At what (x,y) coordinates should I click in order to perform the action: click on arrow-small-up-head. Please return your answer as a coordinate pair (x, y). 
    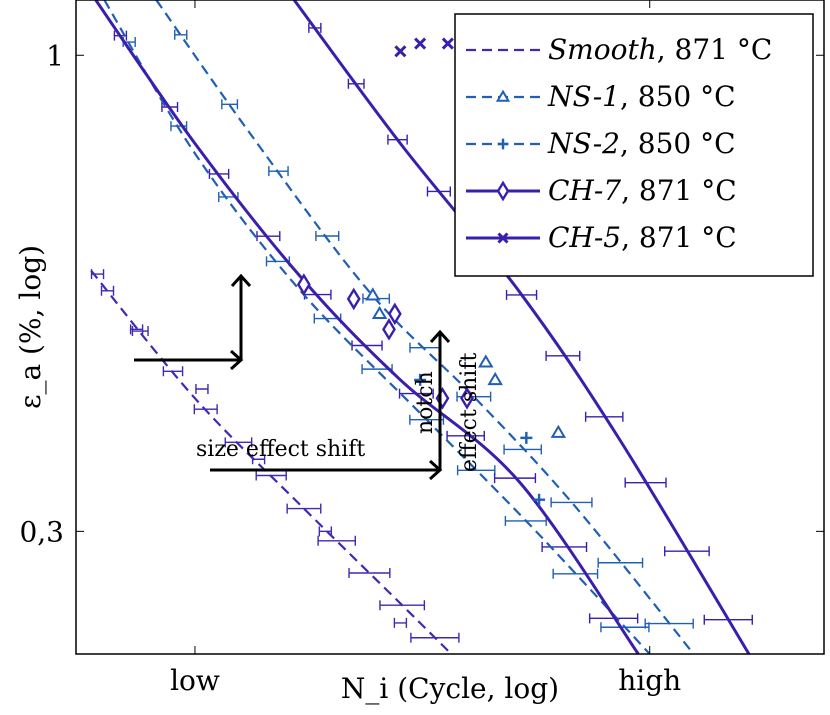
    Looking at the image, I should click on (241, 280).